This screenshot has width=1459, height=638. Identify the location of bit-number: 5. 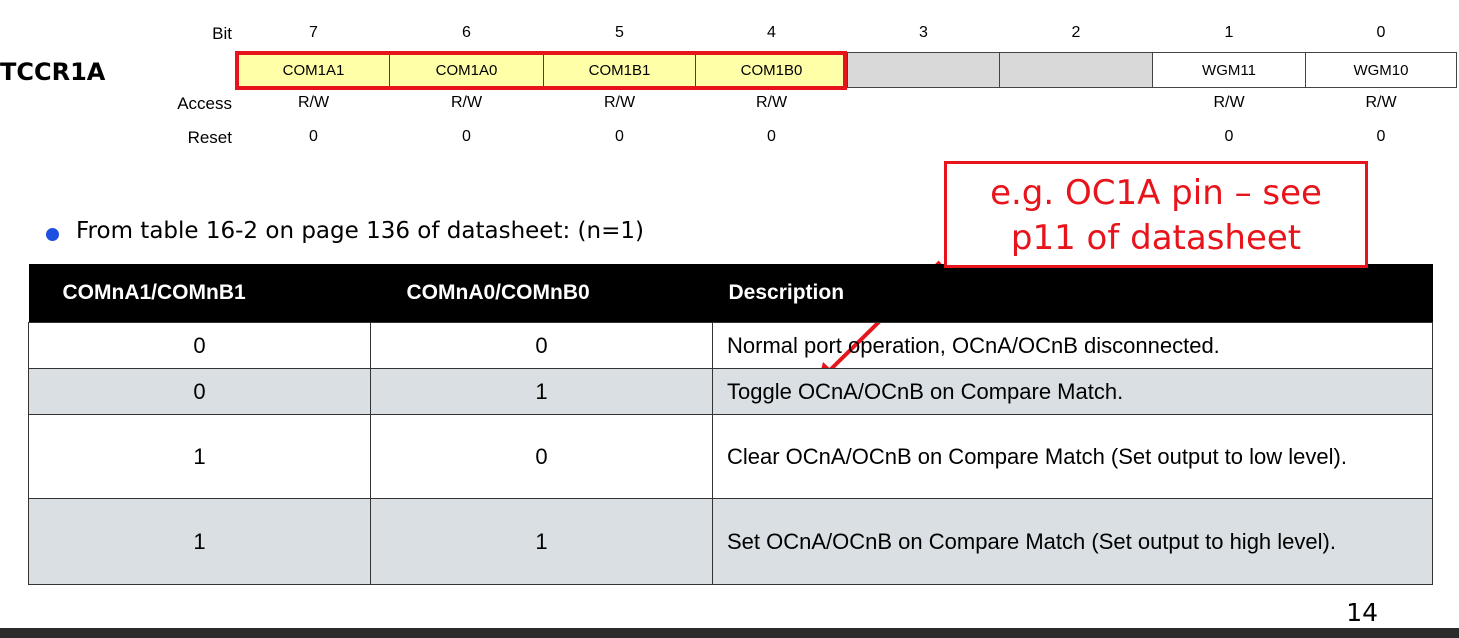
(619, 32).